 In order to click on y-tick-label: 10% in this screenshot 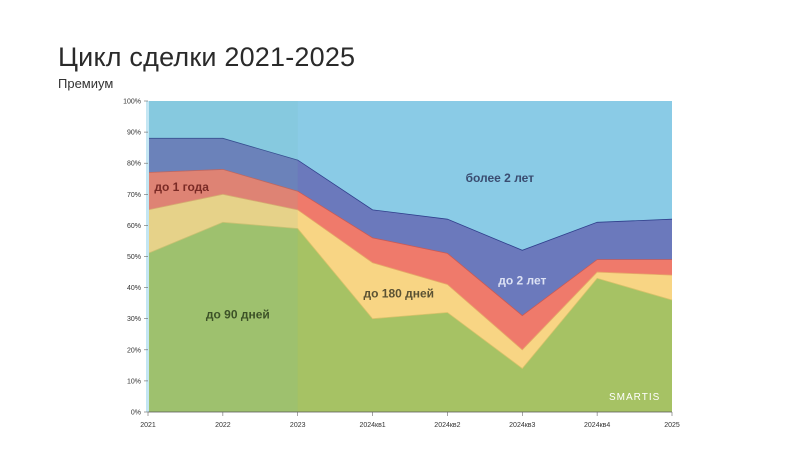, I will do `click(134, 381)`.